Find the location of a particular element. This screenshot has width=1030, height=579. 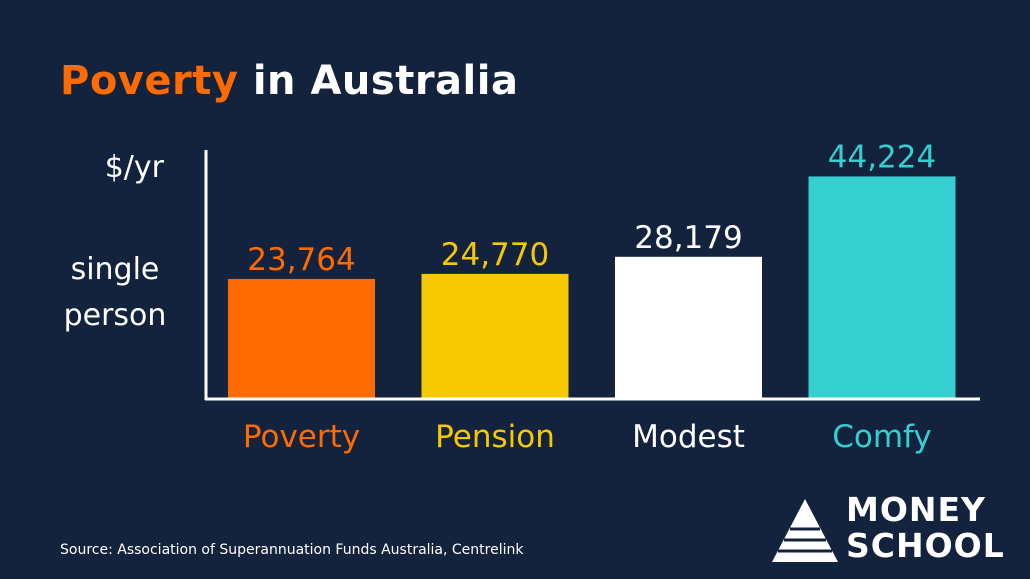

y-axis-desc-line2: person is located at coordinates (115, 315).